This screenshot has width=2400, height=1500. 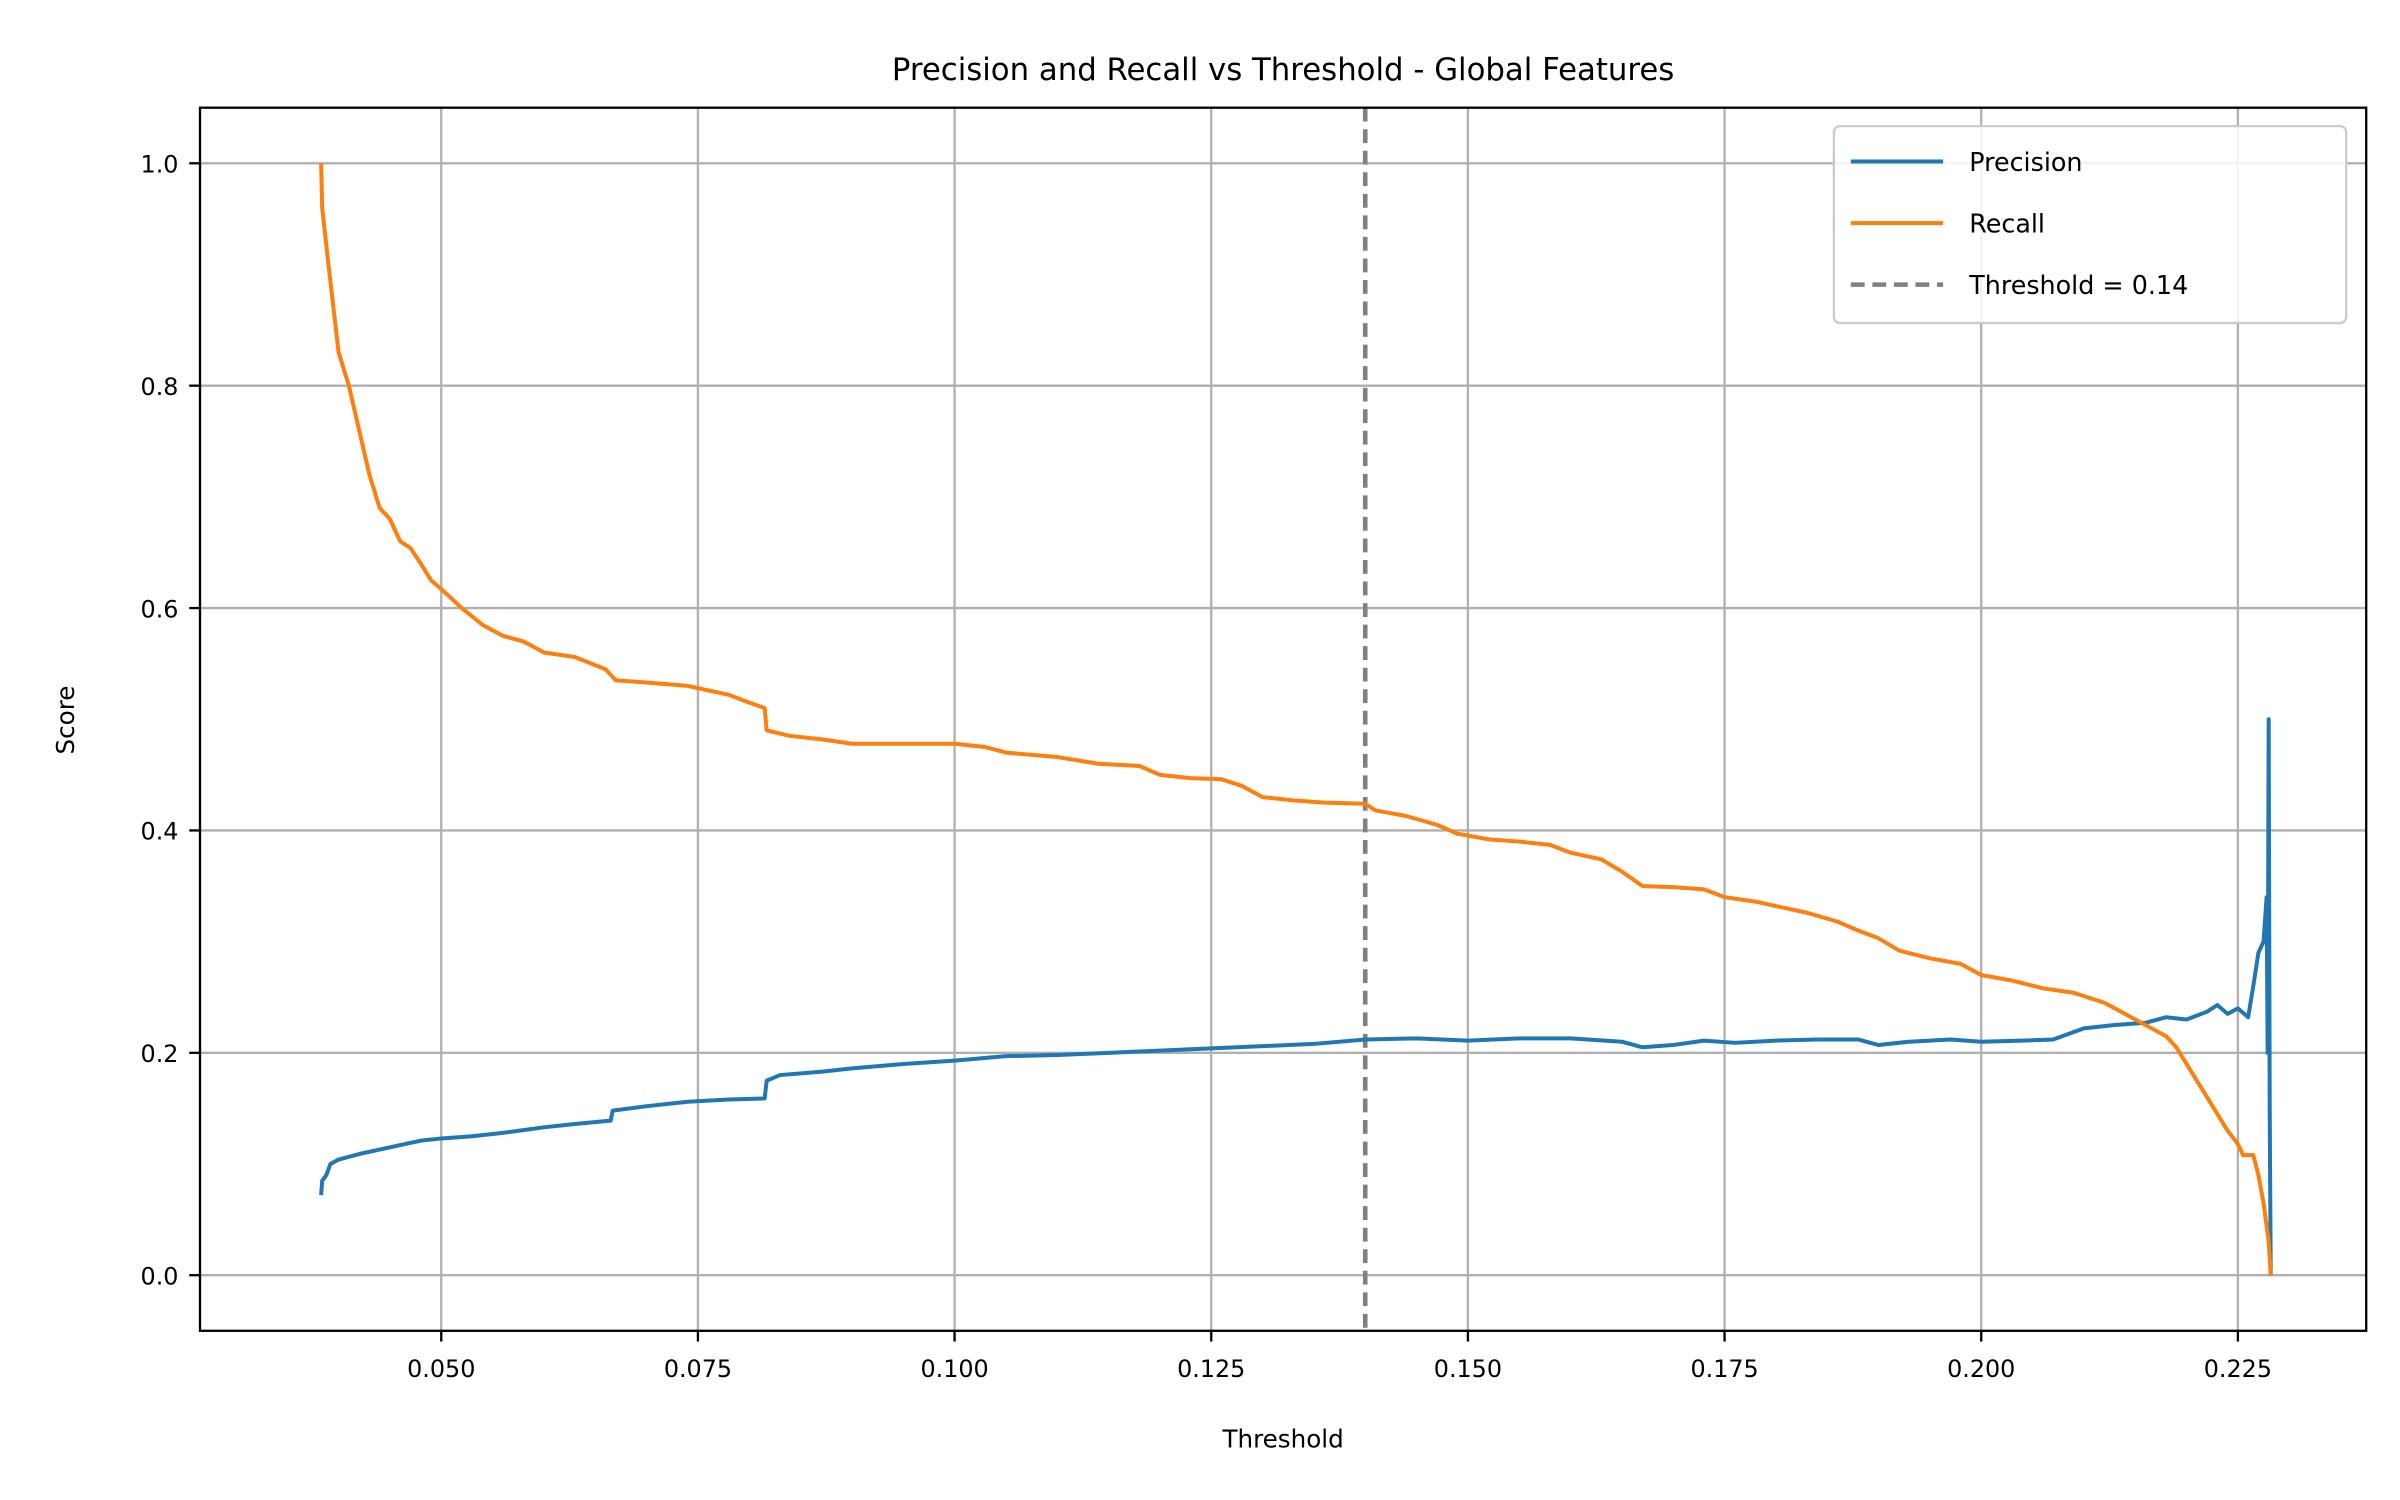 I want to click on legend-box, so click(x=2090, y=225).